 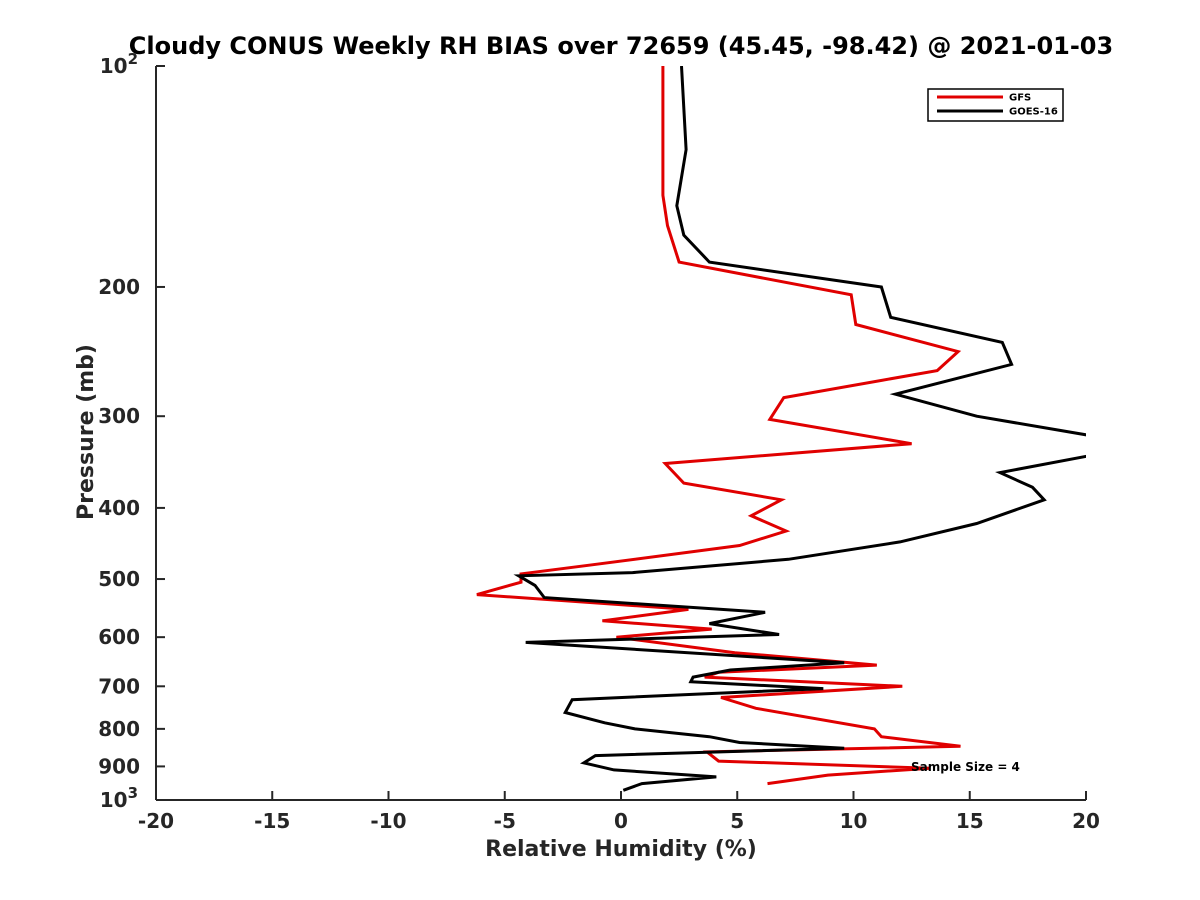 I want to click on legend: GFS GOES-16, so click(x=995, y=105).